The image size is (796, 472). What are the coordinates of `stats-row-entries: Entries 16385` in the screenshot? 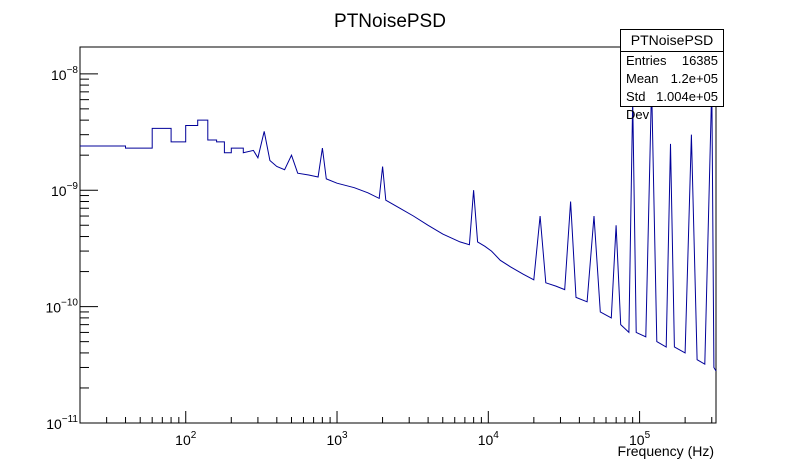 It's located at (672, 61).